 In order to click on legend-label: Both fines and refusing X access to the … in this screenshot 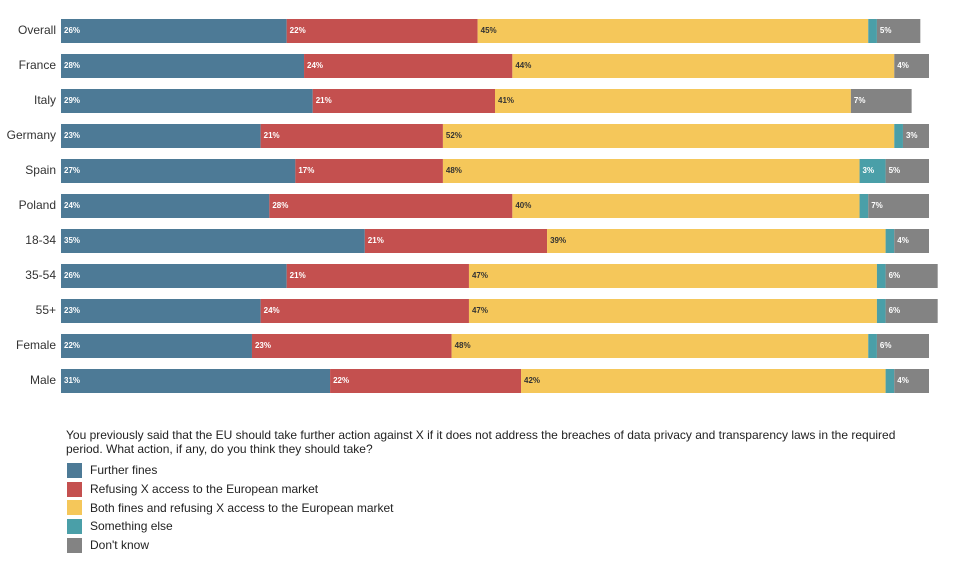, I will do `click(242, 507)`.